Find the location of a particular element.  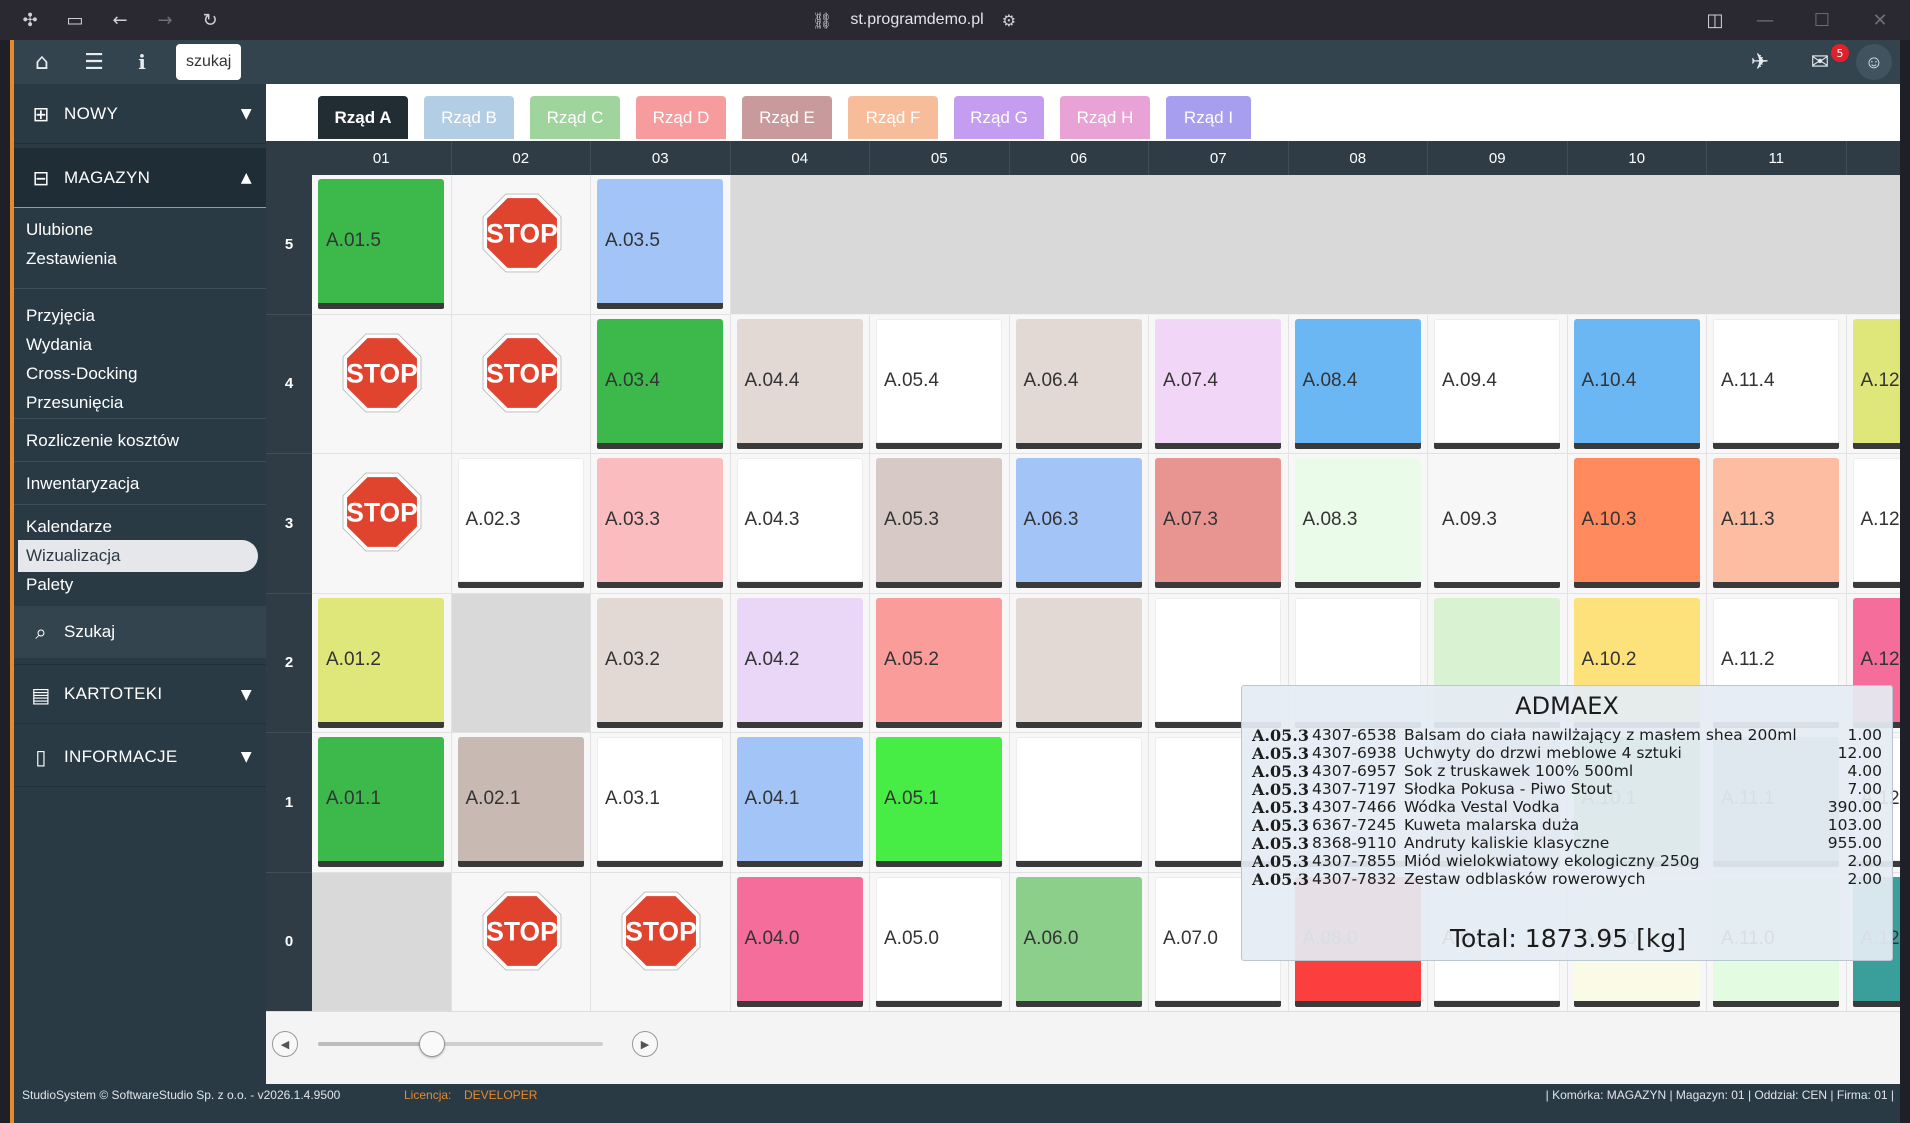

location-box: A.06.3 is located at coordinates (1078, 523).